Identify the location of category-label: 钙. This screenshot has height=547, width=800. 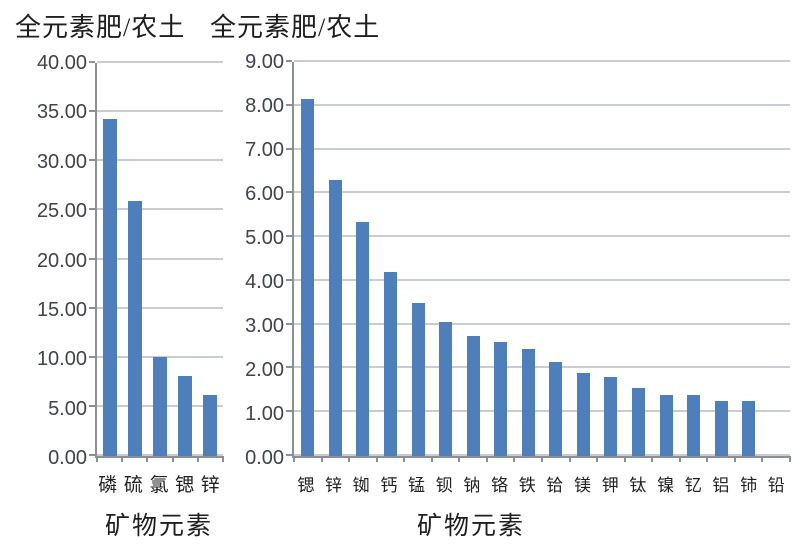
(389, 485).